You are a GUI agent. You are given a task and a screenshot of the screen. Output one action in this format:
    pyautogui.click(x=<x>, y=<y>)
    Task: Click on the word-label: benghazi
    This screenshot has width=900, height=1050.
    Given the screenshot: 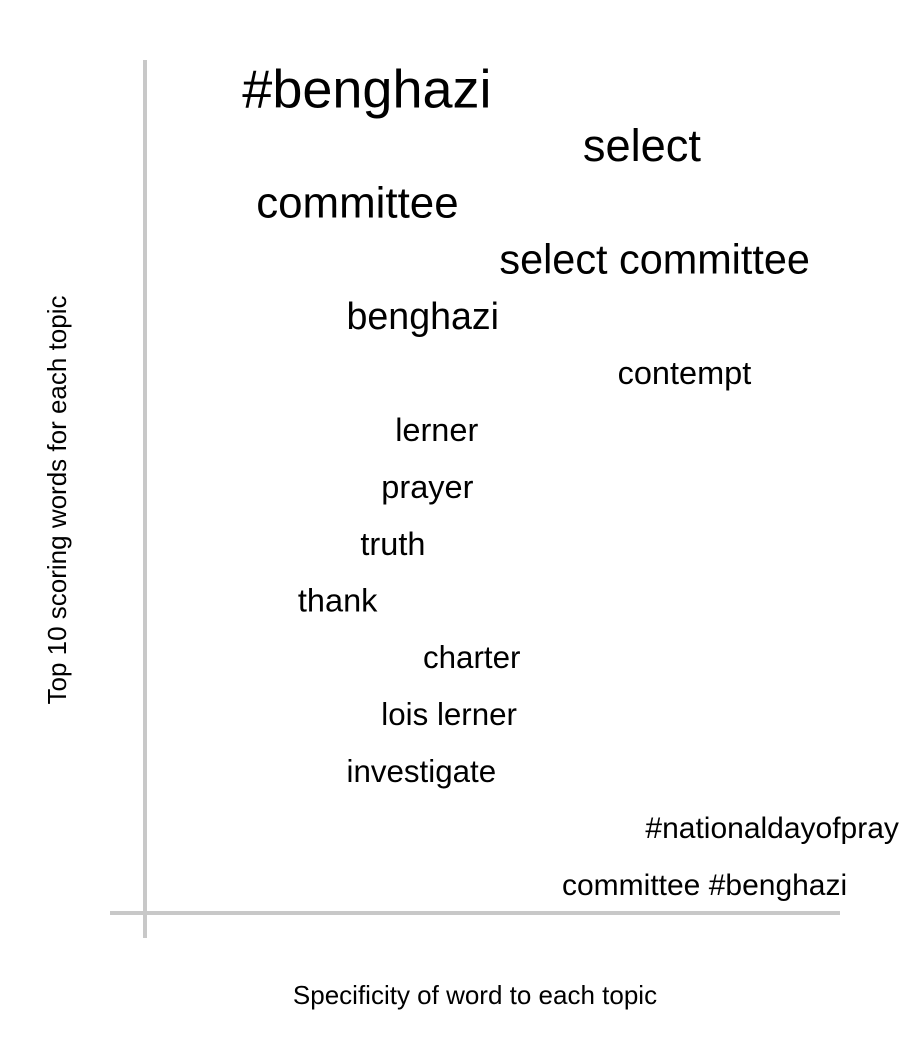 What is the action you would take?
    pyautogui.click(x=423, y=316)
    